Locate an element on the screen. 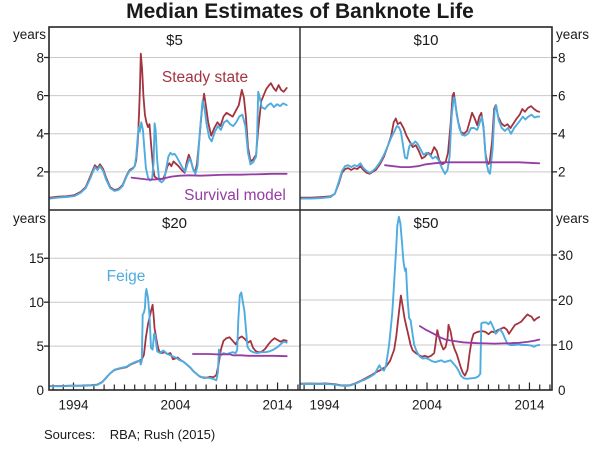  chart-title: Median Estimates of Banknote Life is located at coordinates (300, 11).